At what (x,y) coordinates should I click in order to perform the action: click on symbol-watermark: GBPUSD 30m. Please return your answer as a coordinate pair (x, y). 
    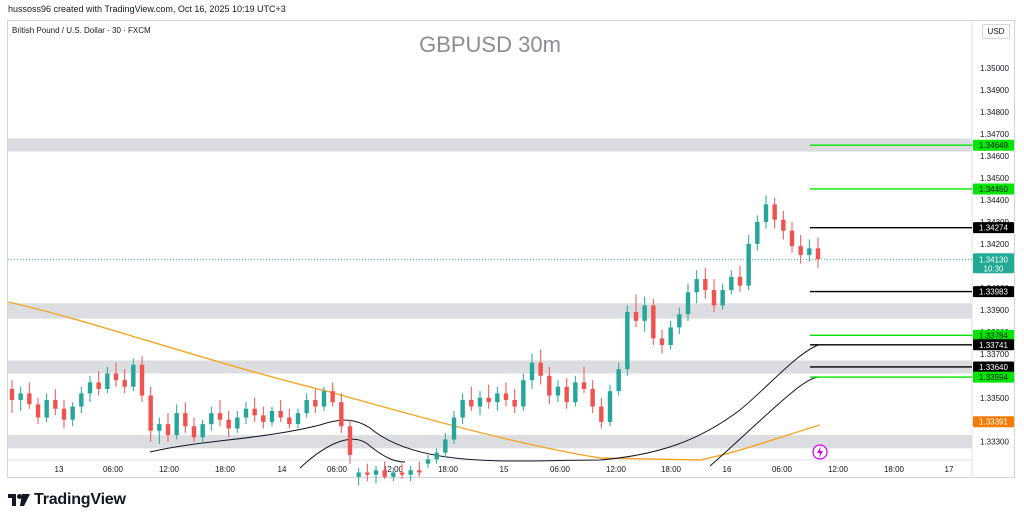
    Looking at the image, I should click on (490, 44).